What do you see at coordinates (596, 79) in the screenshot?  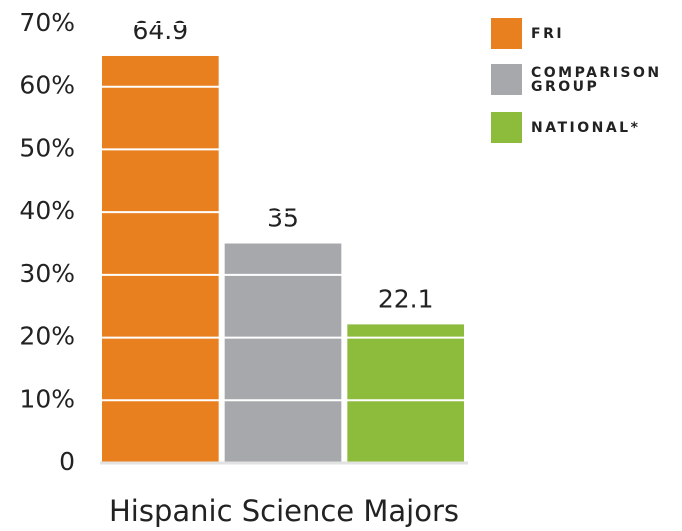 I see `legend-label: COMPARISON GROUP` at bounding box center [596, 79].